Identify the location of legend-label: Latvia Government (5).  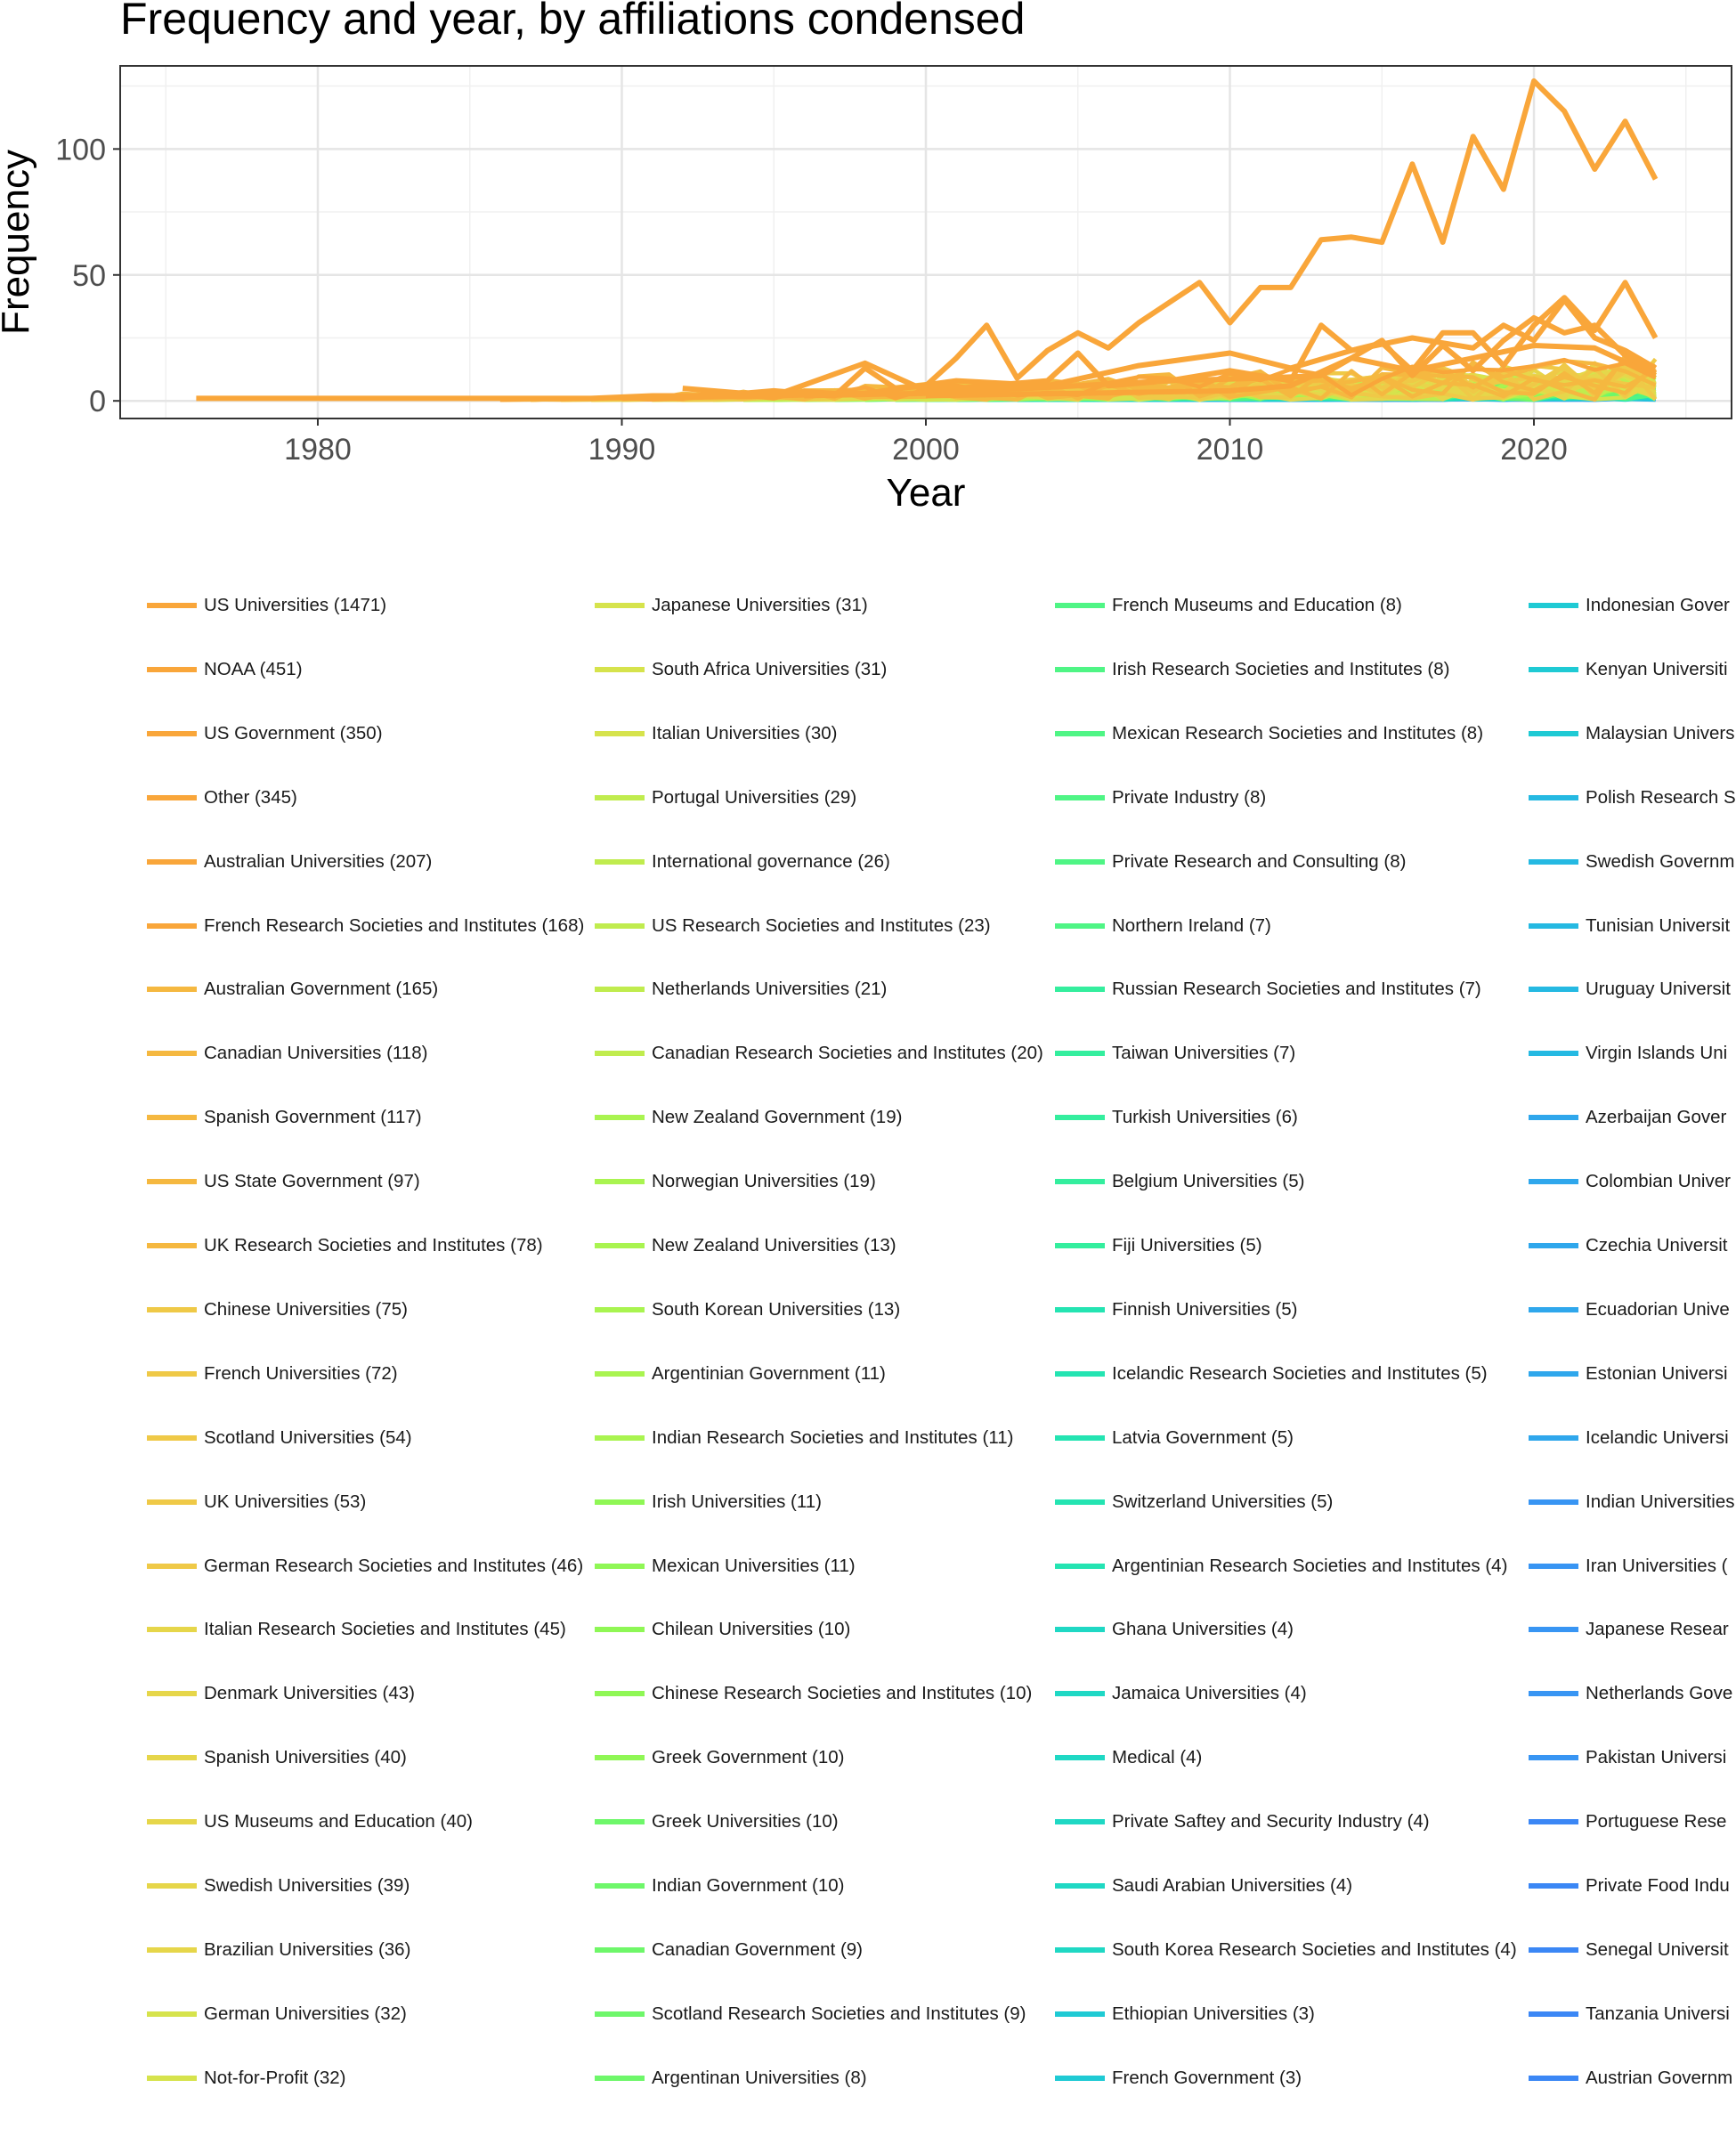
(1203, 1437).